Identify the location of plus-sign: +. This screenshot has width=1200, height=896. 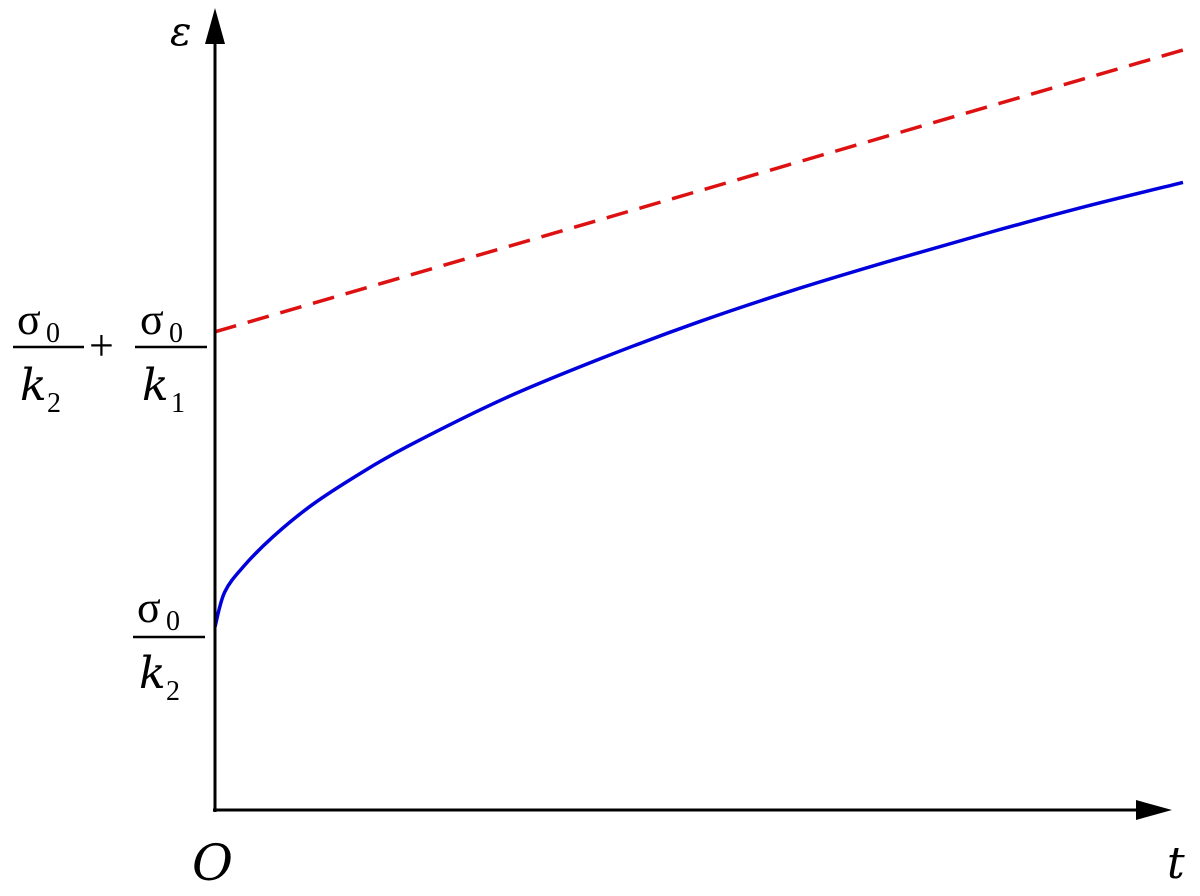
(101, 345).